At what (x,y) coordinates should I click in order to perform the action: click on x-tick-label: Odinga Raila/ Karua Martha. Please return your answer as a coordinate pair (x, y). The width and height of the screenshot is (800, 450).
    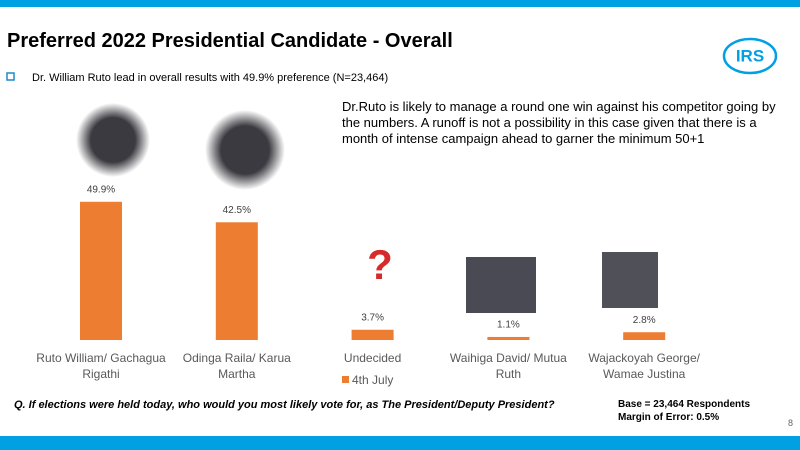
    Looking at the image, I should click on (236, 366).